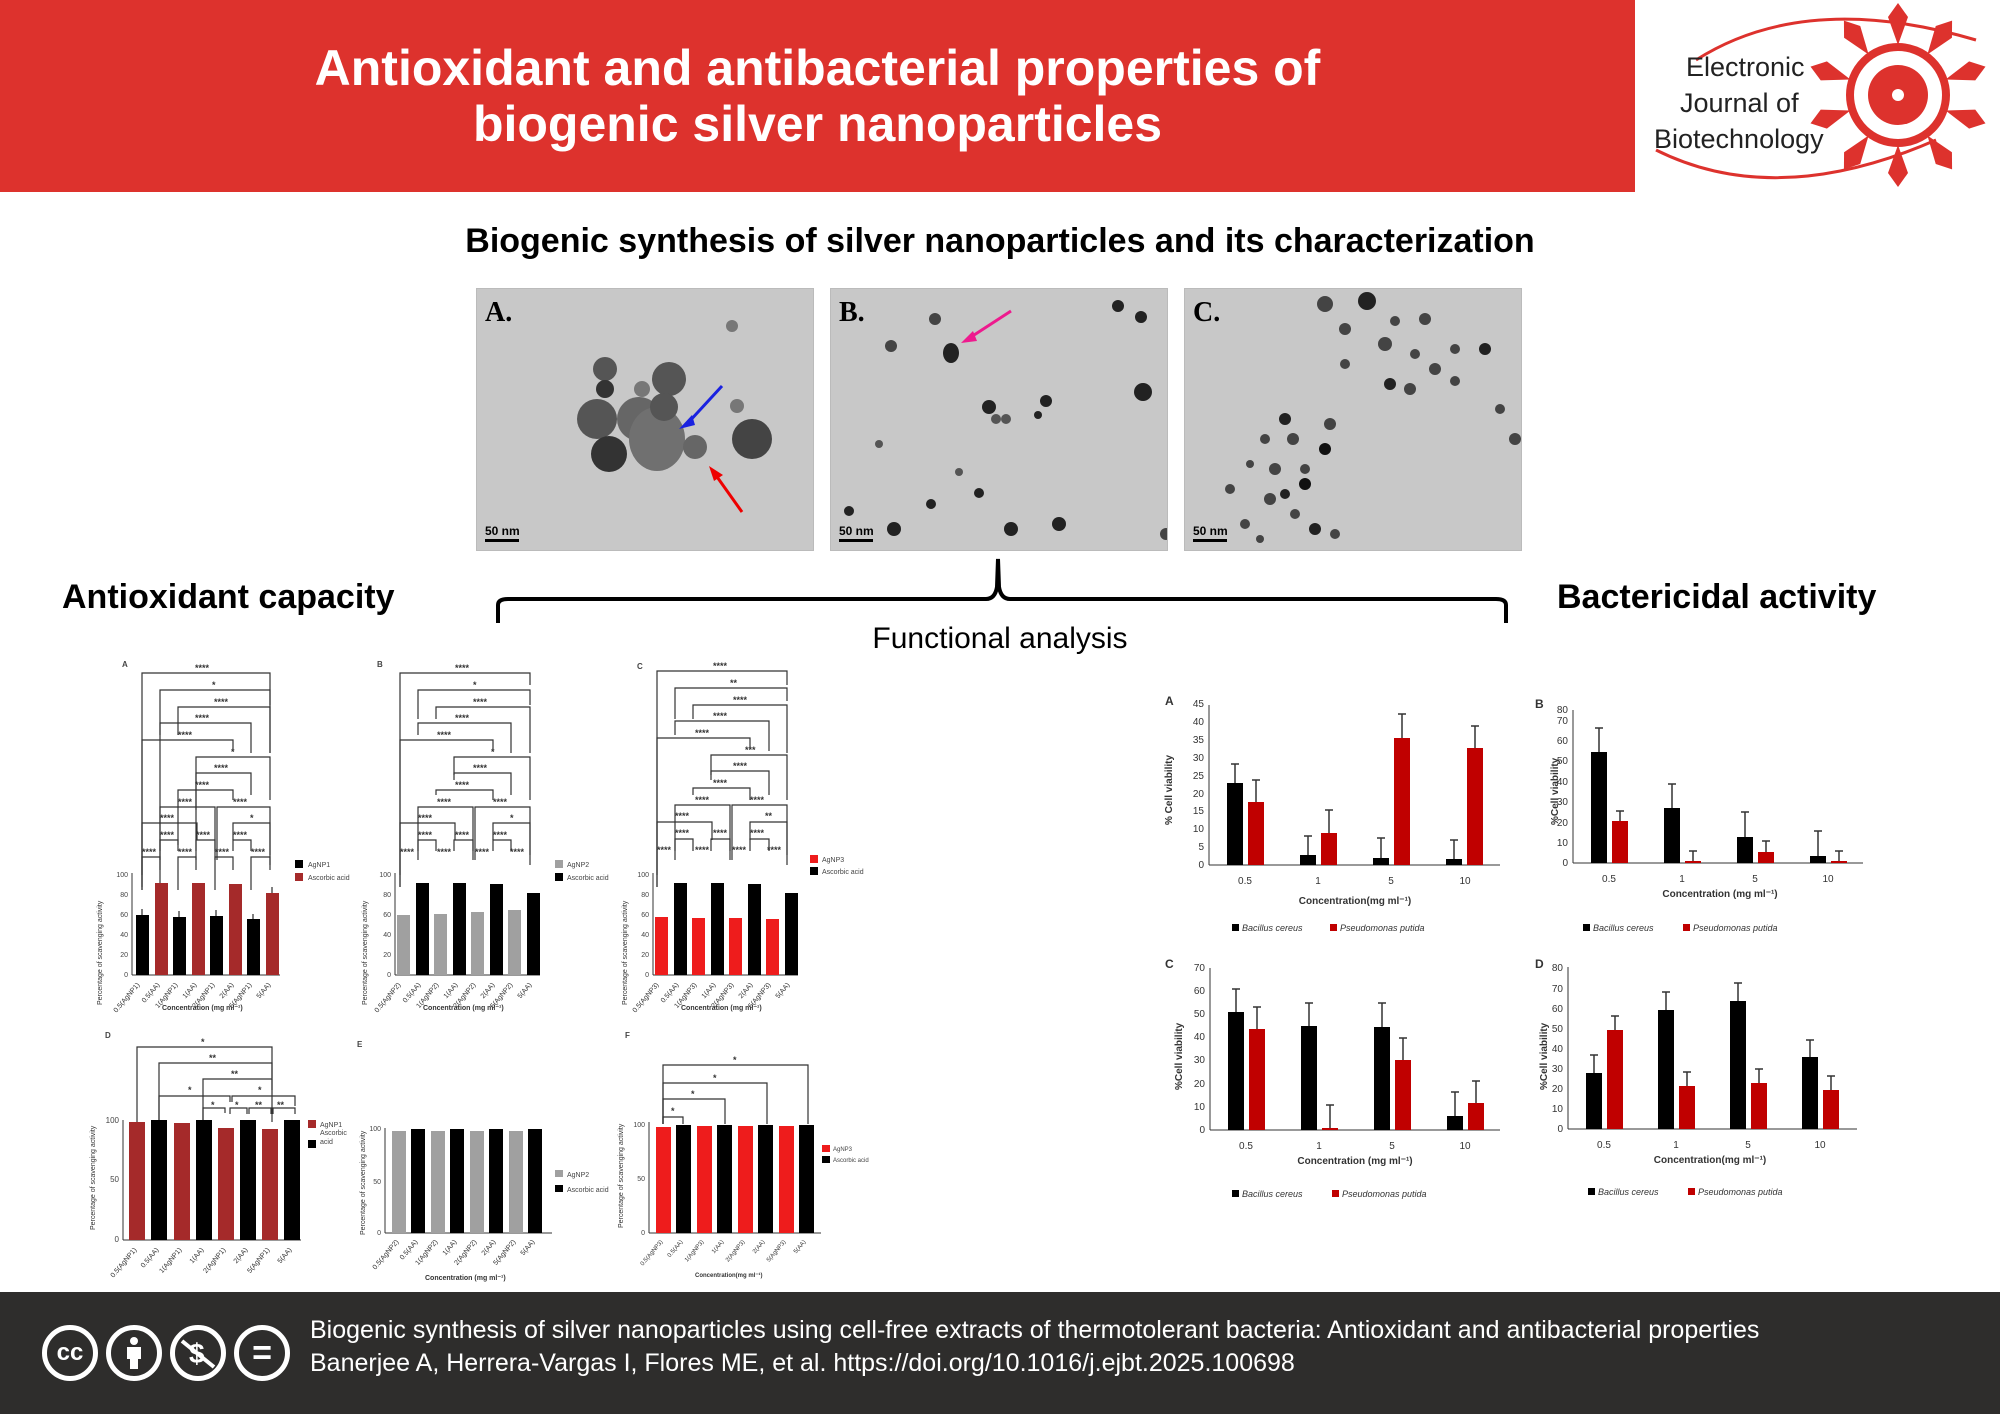  What do you see at coordinates (1169, 701) in the screenshot?
I see `svg-text: A` at bounding box center [1169, 701].